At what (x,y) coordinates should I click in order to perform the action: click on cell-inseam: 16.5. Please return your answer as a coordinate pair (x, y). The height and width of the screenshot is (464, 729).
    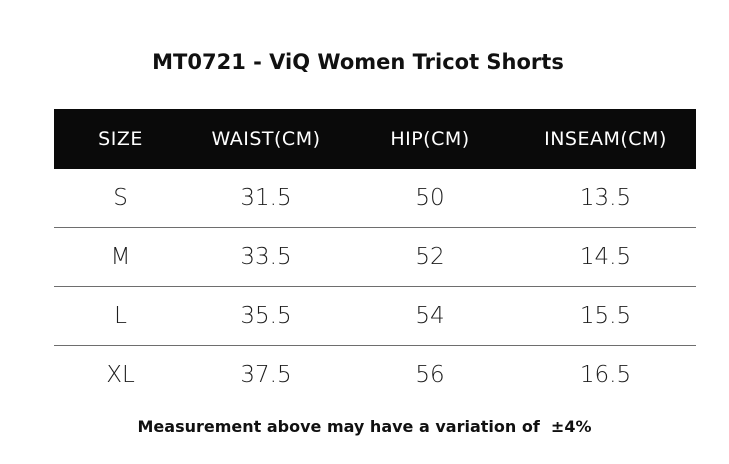
    Looking at the image, I should click on (605, 374).